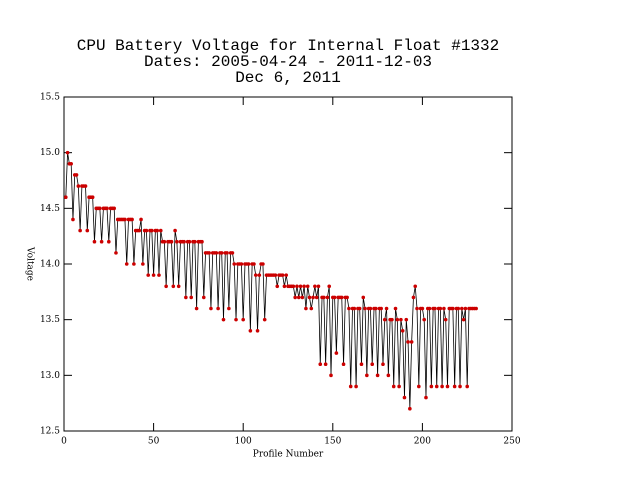  What do you see at coordinates (288, 455) in the screenshot?
I see `x-axis-label: Profile Number` at bounding box center [288, 455].